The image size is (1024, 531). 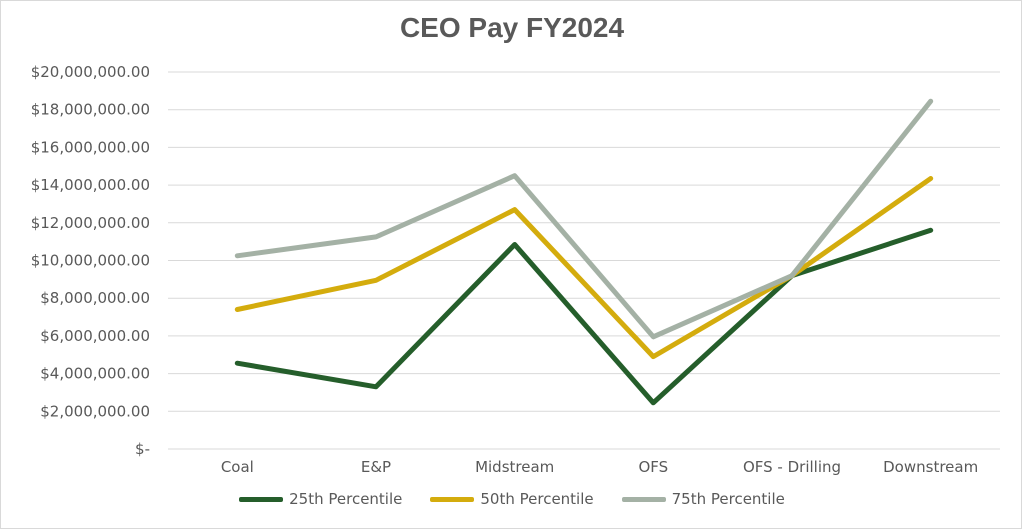 What do you see at coordinates (792, 467) in the screenshot?
I see `x-tick-label: OFS - Drilling` at bounding box center [792, 467].